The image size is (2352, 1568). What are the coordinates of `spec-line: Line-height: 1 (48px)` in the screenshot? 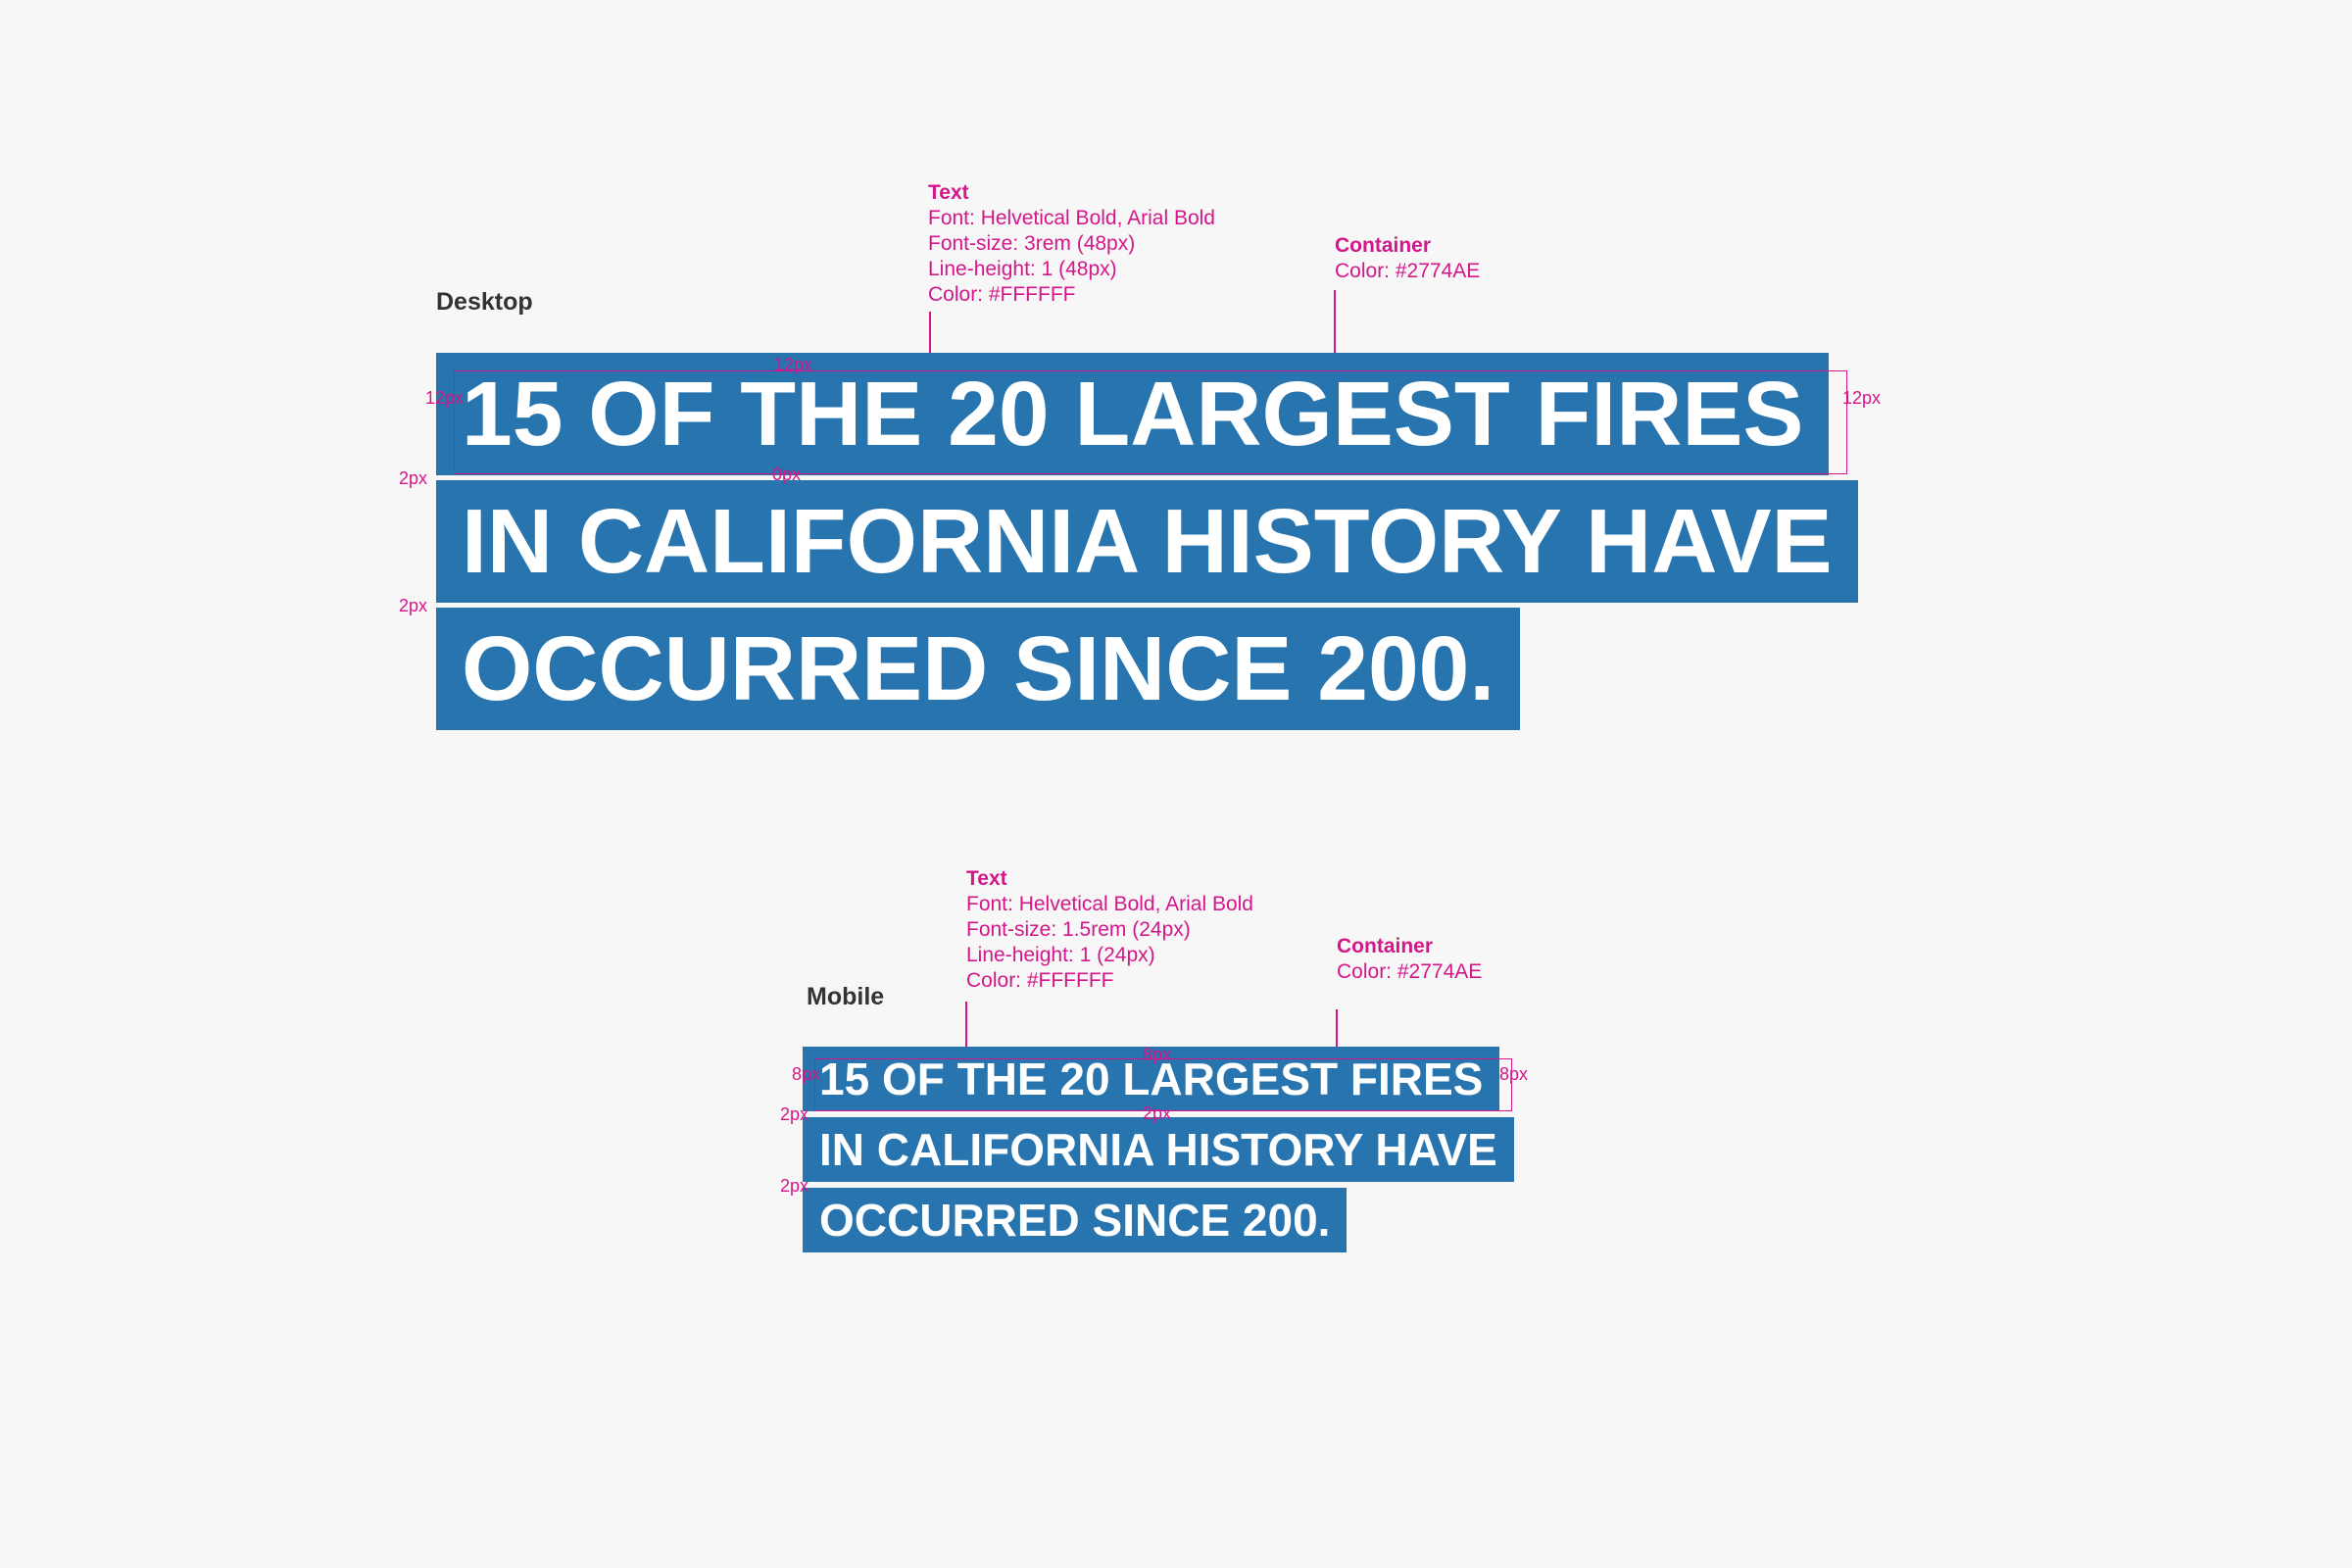 It's located at (1022, 269).